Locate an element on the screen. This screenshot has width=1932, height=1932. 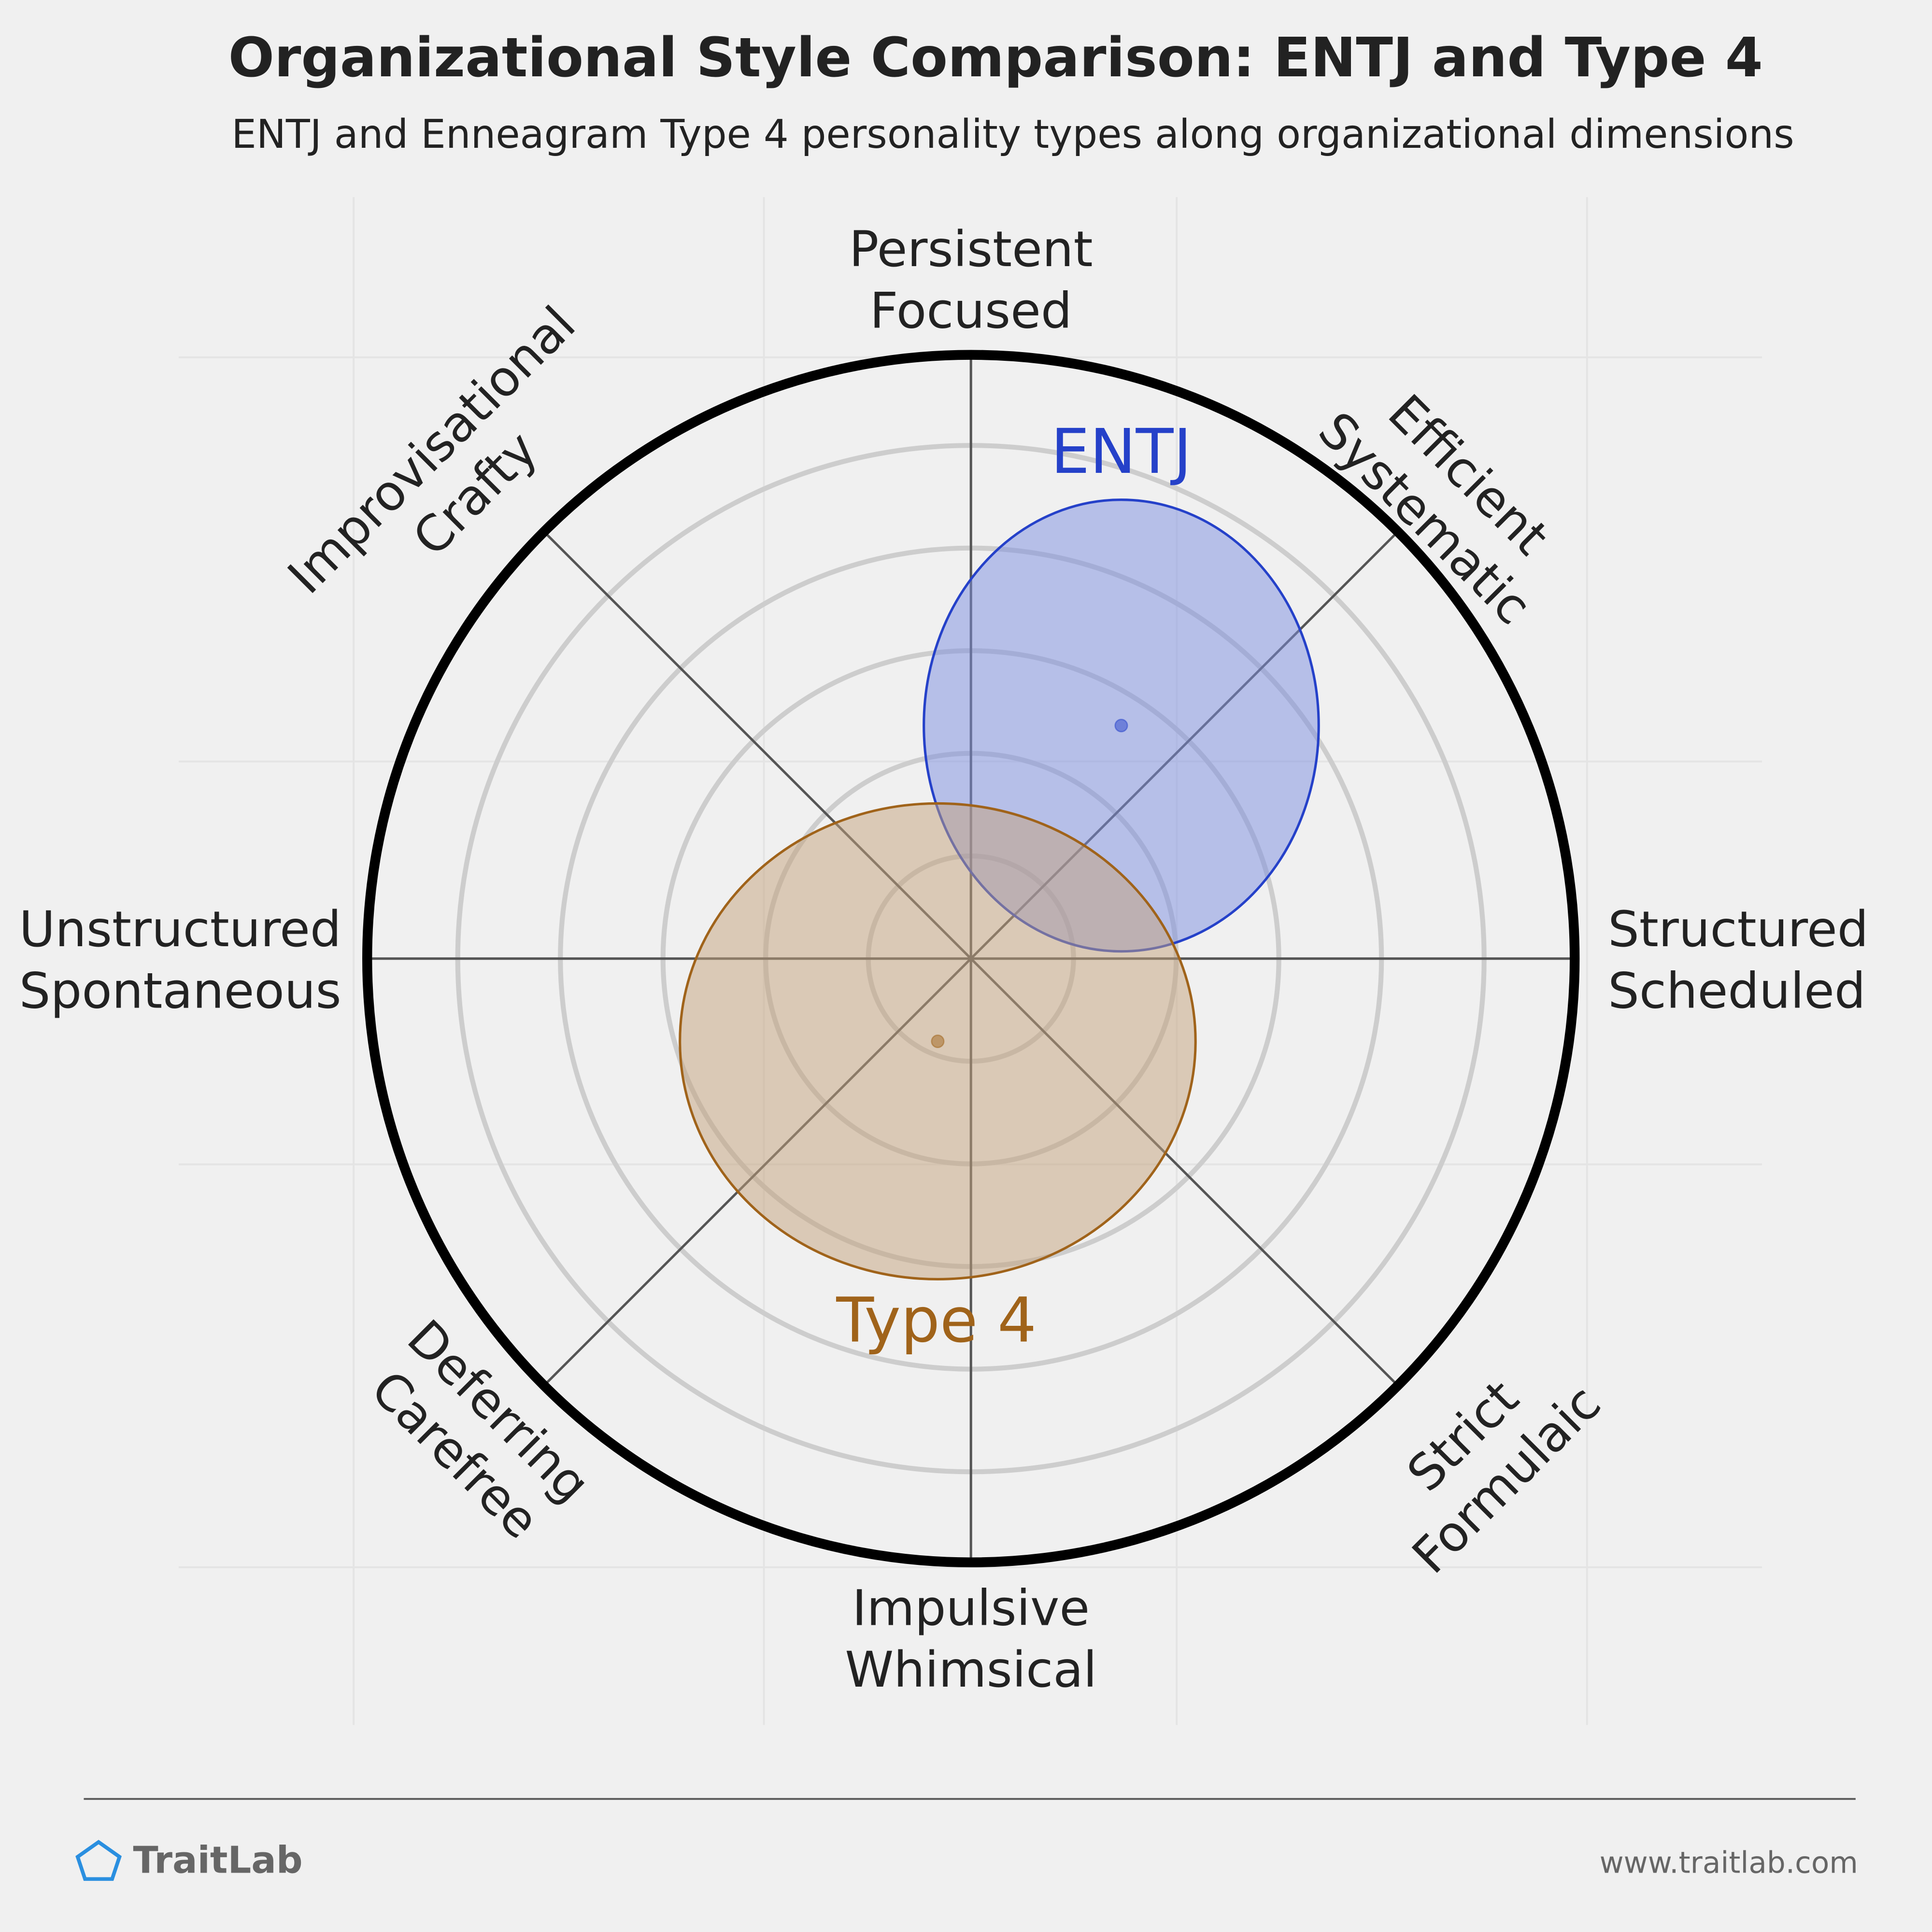
type-label: Type 4 is located at coordinates (936, 1320).